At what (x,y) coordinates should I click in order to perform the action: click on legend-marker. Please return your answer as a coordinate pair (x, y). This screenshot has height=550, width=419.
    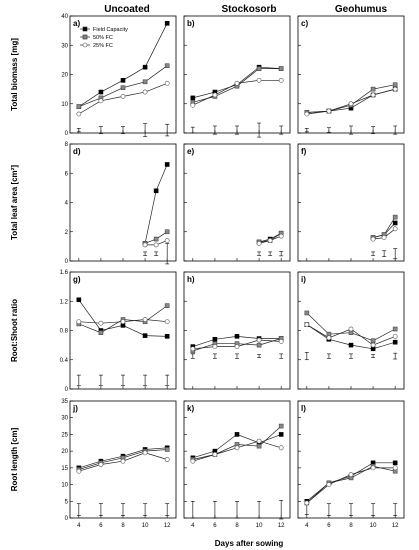
    Looking at the image, I should click on (85, 45).